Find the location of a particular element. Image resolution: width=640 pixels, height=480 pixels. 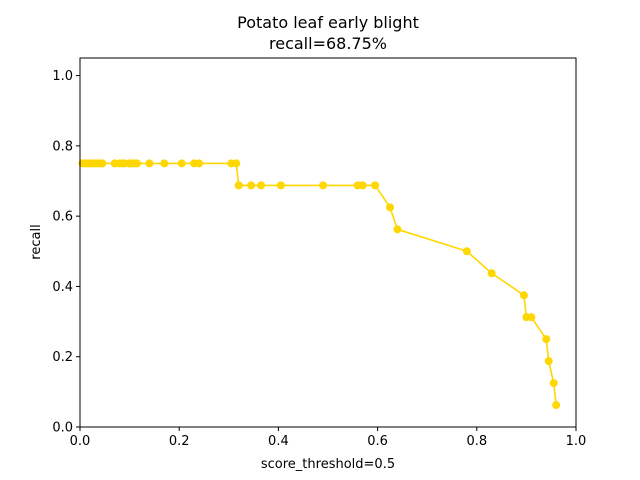

x-tick-label: 1.0 is located at coordinates (576, 441).